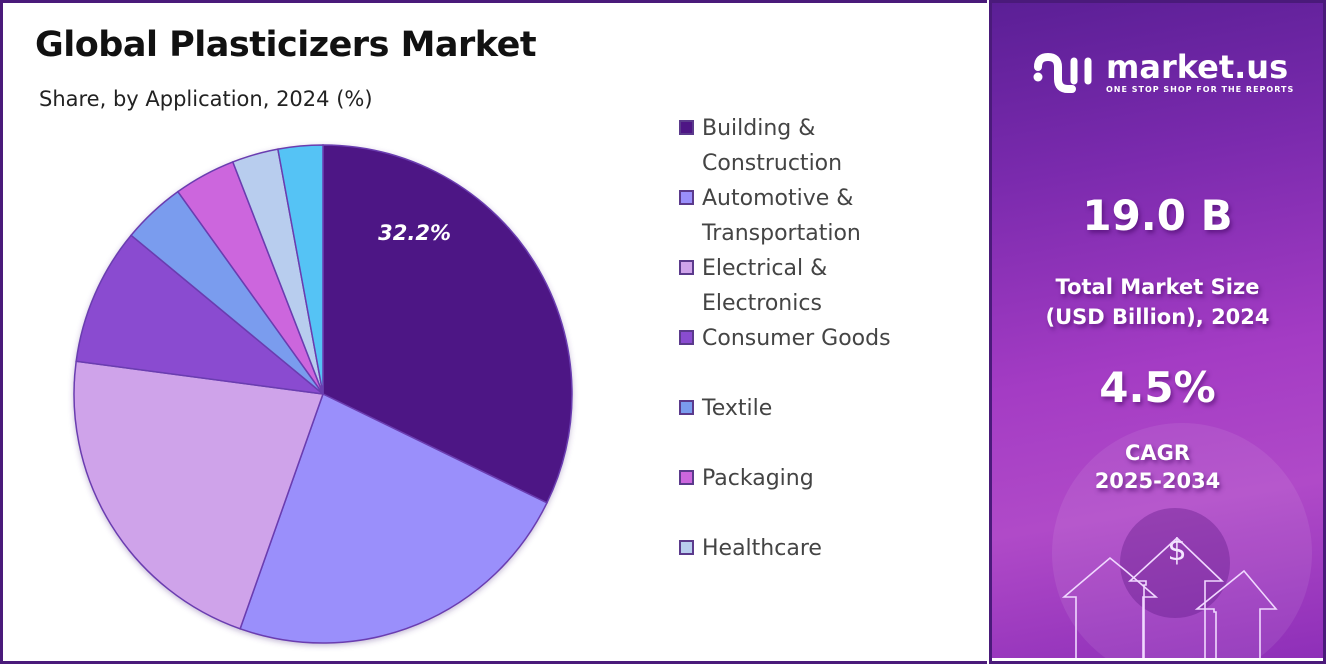 Image resolution: width=1326 pixels, height=664 pixels. I want to click on brand-name: market.us, so click(1197, 67).